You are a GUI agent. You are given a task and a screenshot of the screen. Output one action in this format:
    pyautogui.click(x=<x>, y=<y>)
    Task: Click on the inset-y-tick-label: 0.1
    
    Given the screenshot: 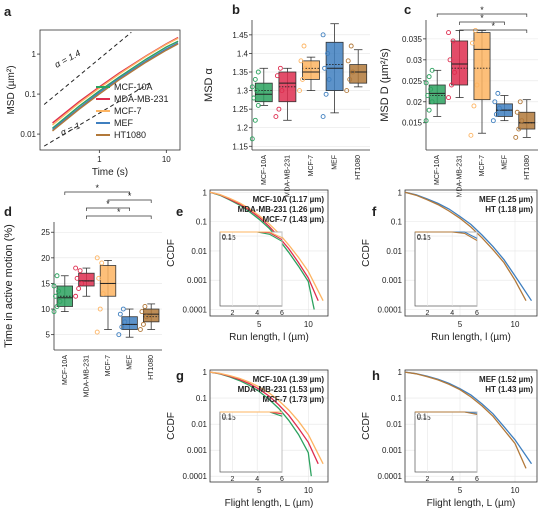 What is the action you would take?
    pyautogui.click(x=227, y=416)
    